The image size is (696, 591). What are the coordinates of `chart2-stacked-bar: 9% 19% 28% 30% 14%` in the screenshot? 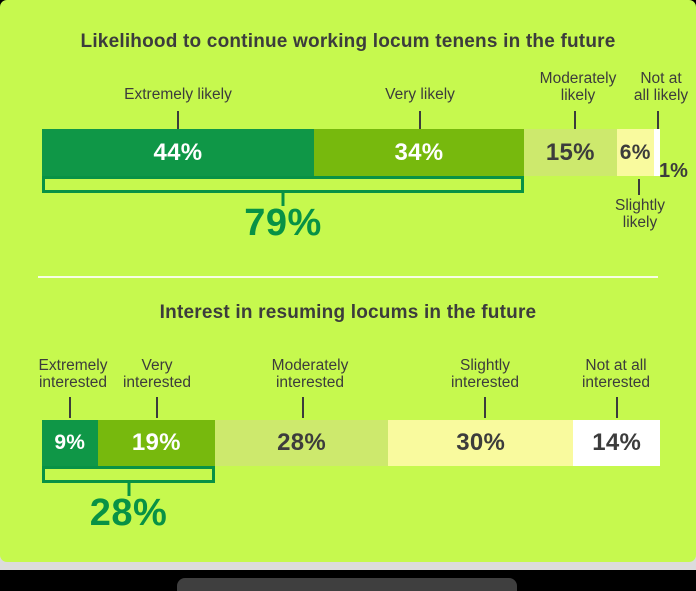 It's located at (351, 443).